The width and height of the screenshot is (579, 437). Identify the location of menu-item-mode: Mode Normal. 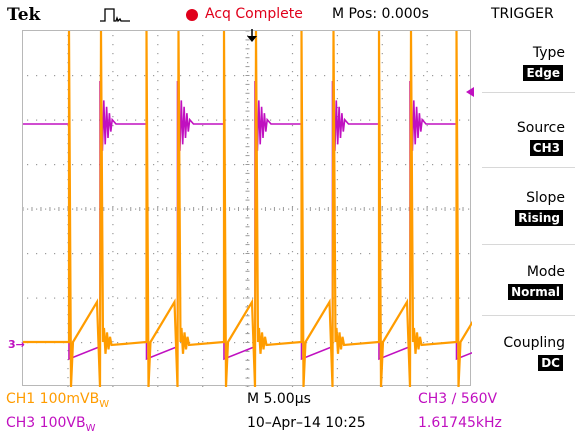
(528, 282).